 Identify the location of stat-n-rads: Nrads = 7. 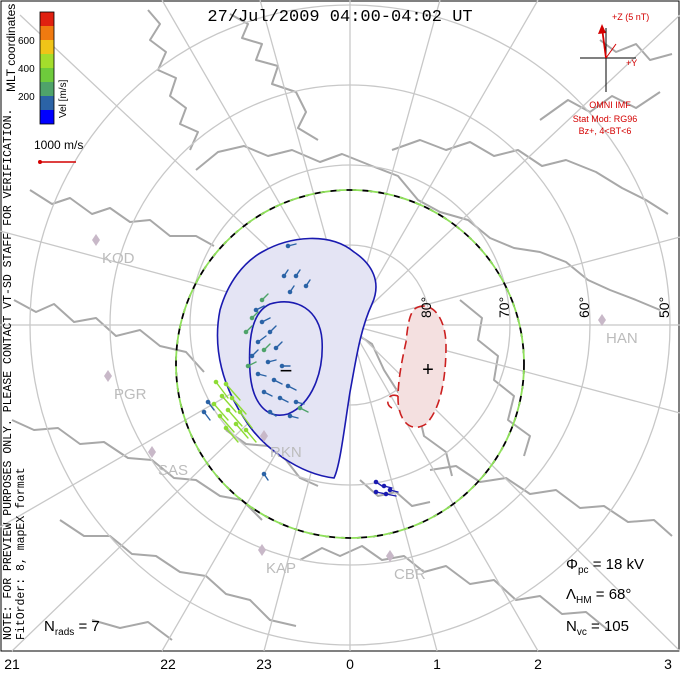
(72, 628).